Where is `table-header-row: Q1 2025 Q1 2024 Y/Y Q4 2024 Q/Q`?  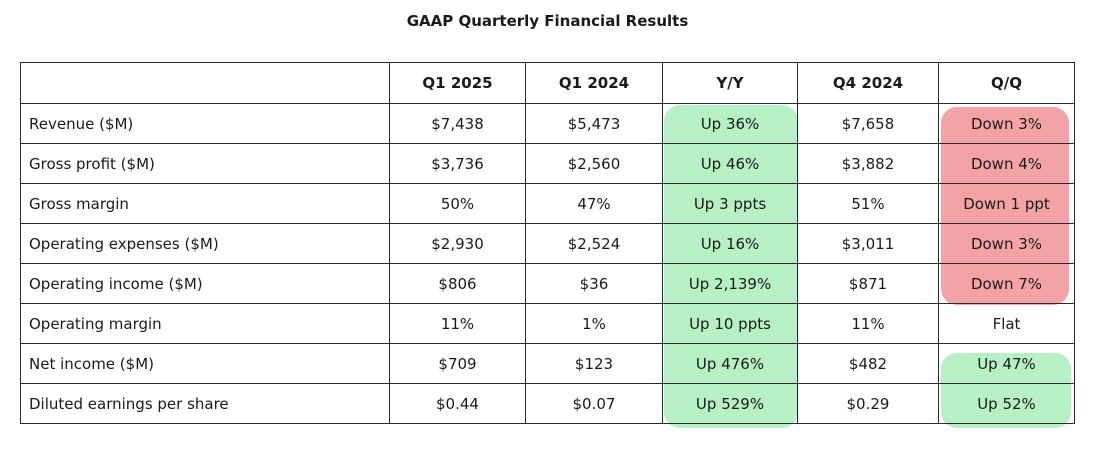
table-header-row: Q1 2025 Q1 2024 Y/Y Q4 2024 Q/Q is located at coordinates (547, 83).